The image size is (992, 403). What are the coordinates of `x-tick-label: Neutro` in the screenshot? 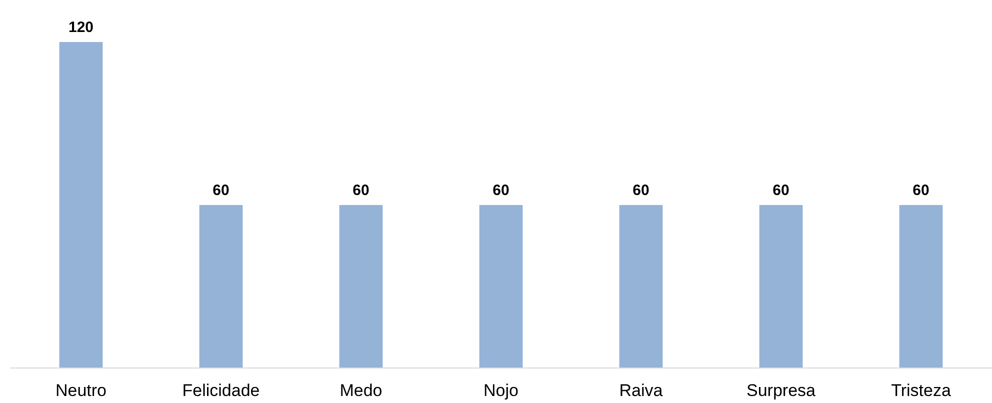 It's located at (81, 390).